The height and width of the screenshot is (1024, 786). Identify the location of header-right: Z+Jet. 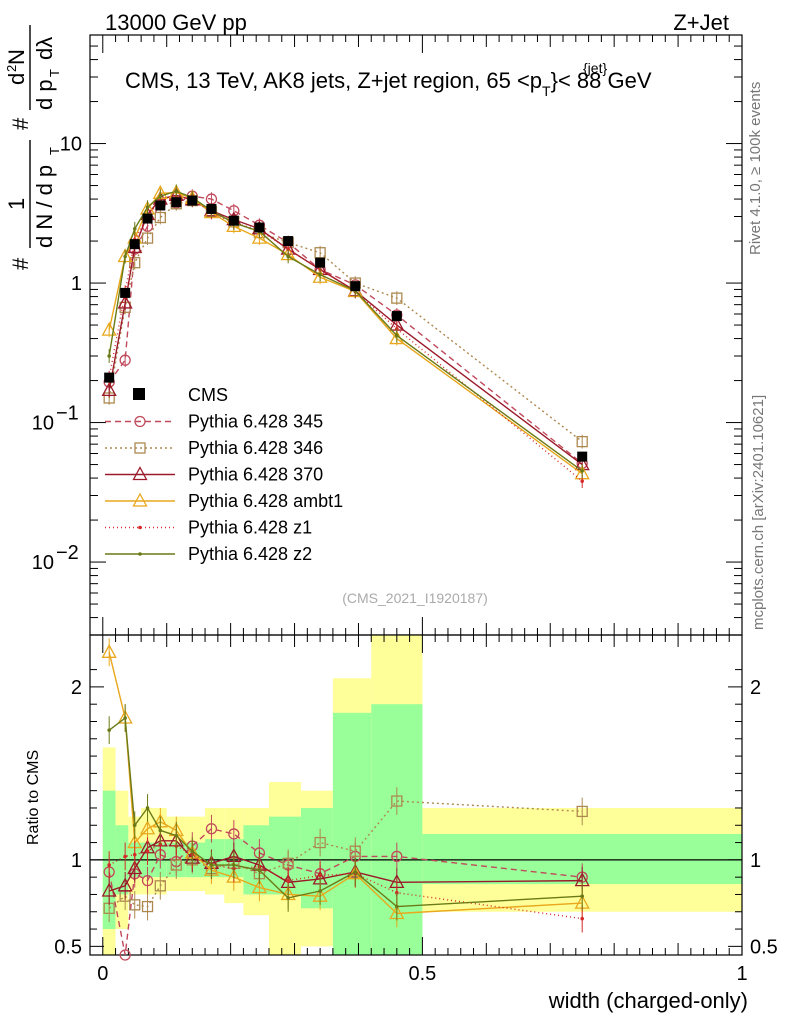
(701, 22).